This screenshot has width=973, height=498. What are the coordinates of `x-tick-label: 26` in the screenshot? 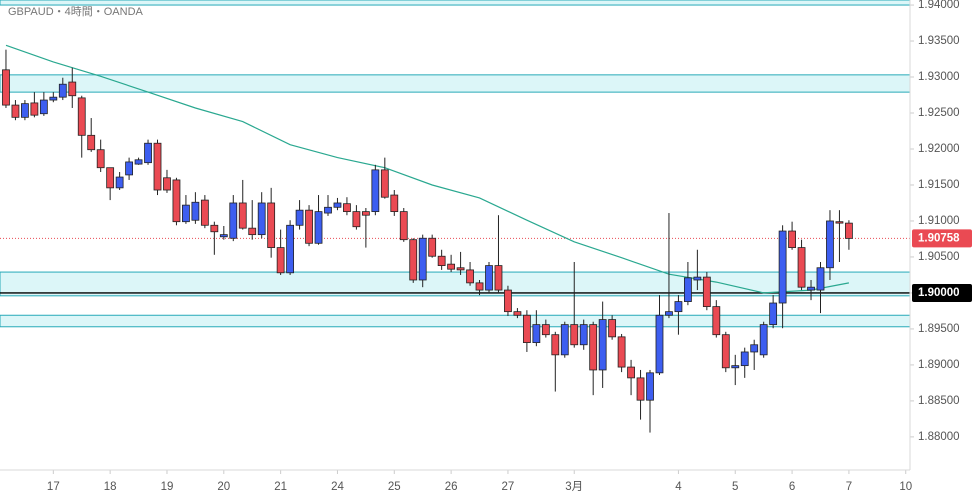 It's located at (451, 487).